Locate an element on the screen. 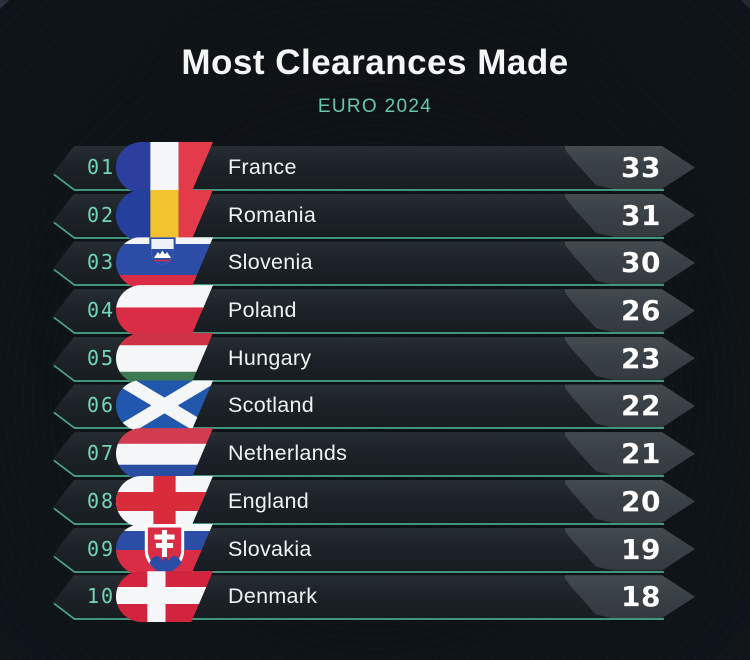 The image size is (750, 660). table-row: 21 07 Netherlands is located at coordinates (373, 454).